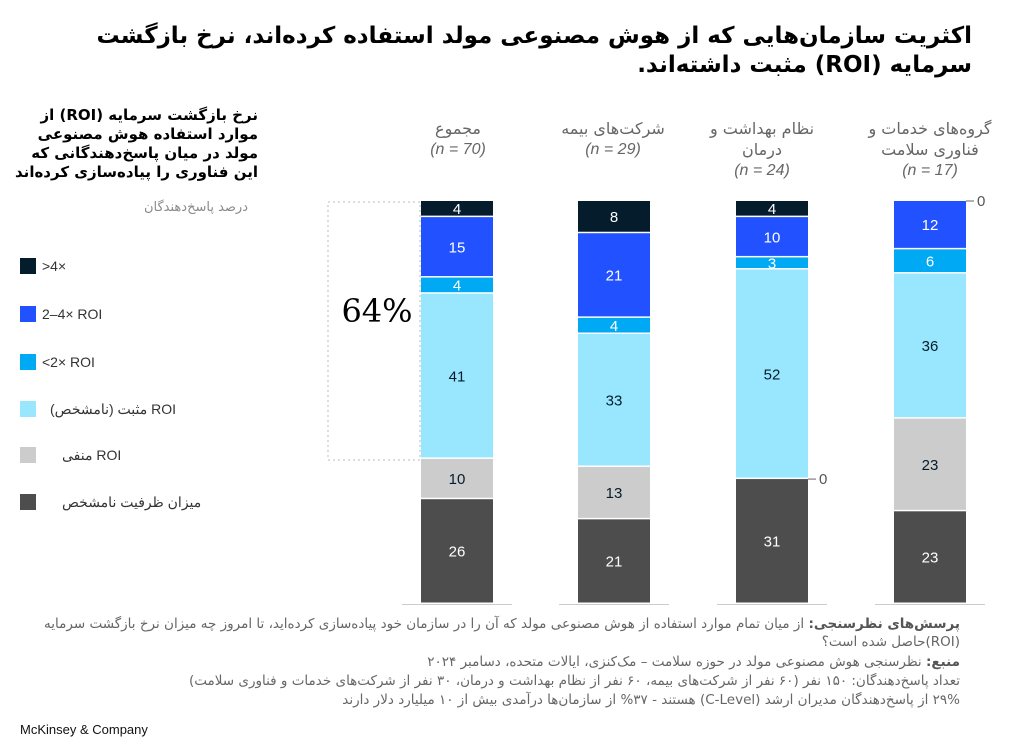 This screenshot has width=1024, height=756. What do you see at coordinates (762, 139) in the screenshot?
I see `category-name: نظام بهداشت و درمان` at bounding box center [762, 139].